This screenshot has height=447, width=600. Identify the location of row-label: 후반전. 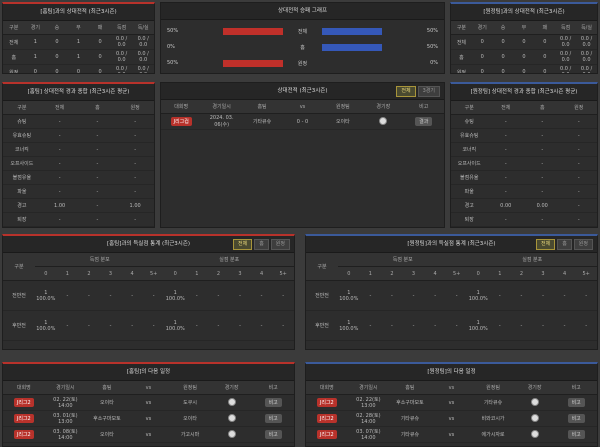
(322, 325).